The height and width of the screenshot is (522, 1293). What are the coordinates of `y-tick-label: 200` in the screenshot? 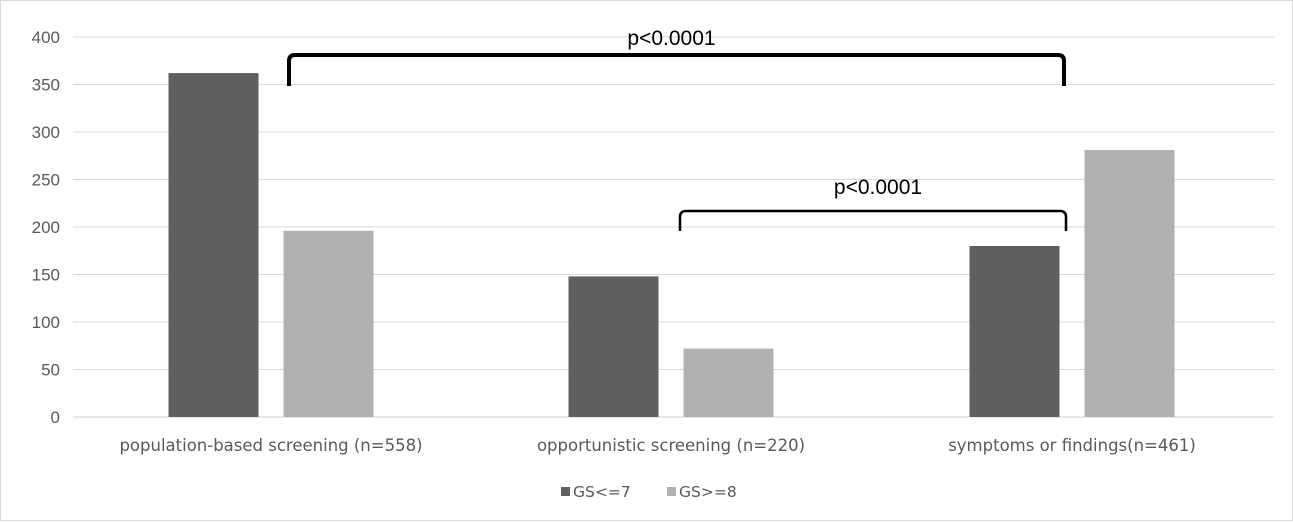 It's located at (46, 227).